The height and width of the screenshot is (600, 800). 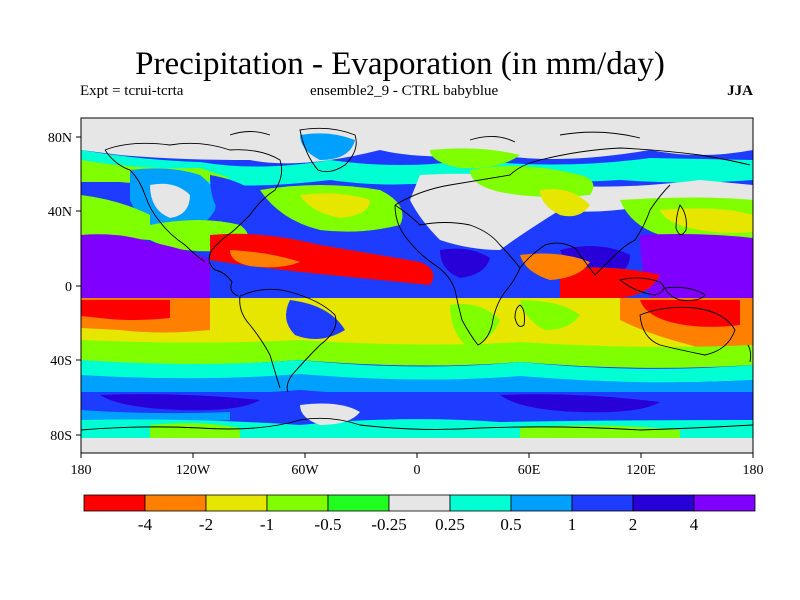 What do you see at coordinates (641, 470) in the screenshot?
I see `lon-tick-120e: 120E` at bounding box center [641, 470].